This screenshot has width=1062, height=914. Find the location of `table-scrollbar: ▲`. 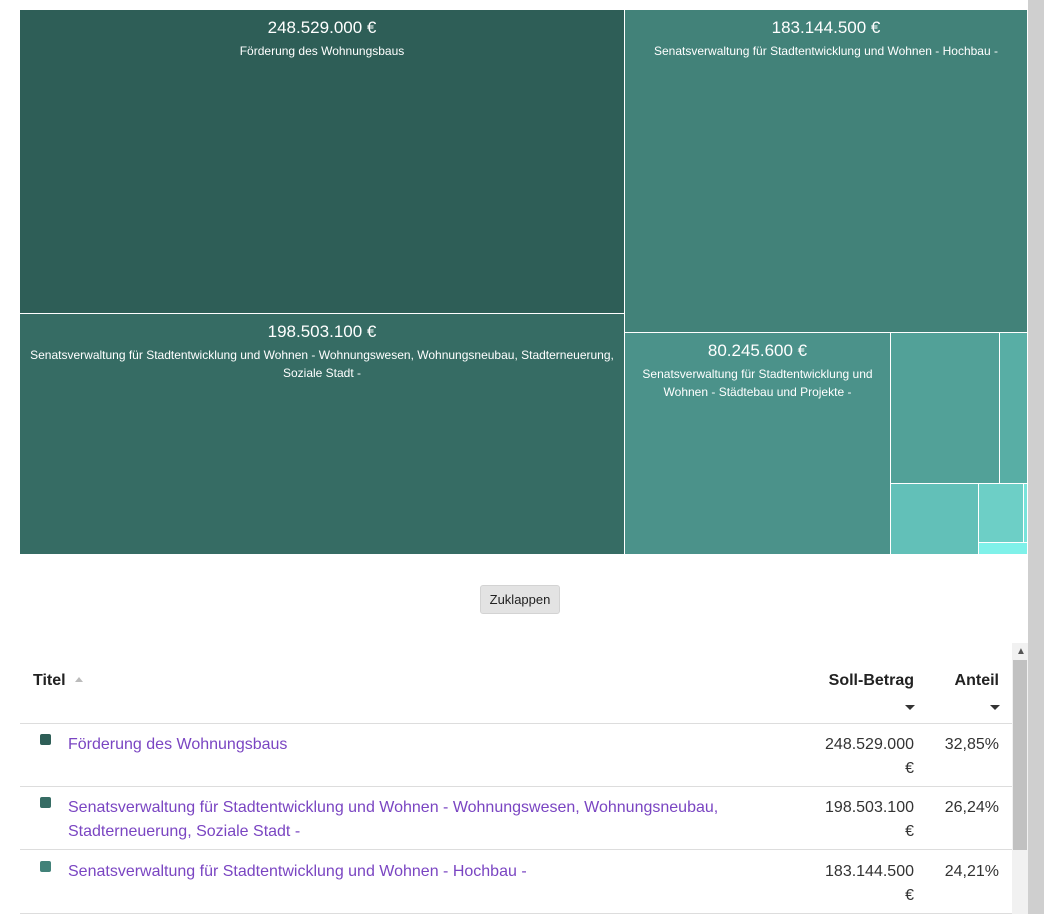

table-scrollbar: ▲ is located at coordinates (1020, 778).